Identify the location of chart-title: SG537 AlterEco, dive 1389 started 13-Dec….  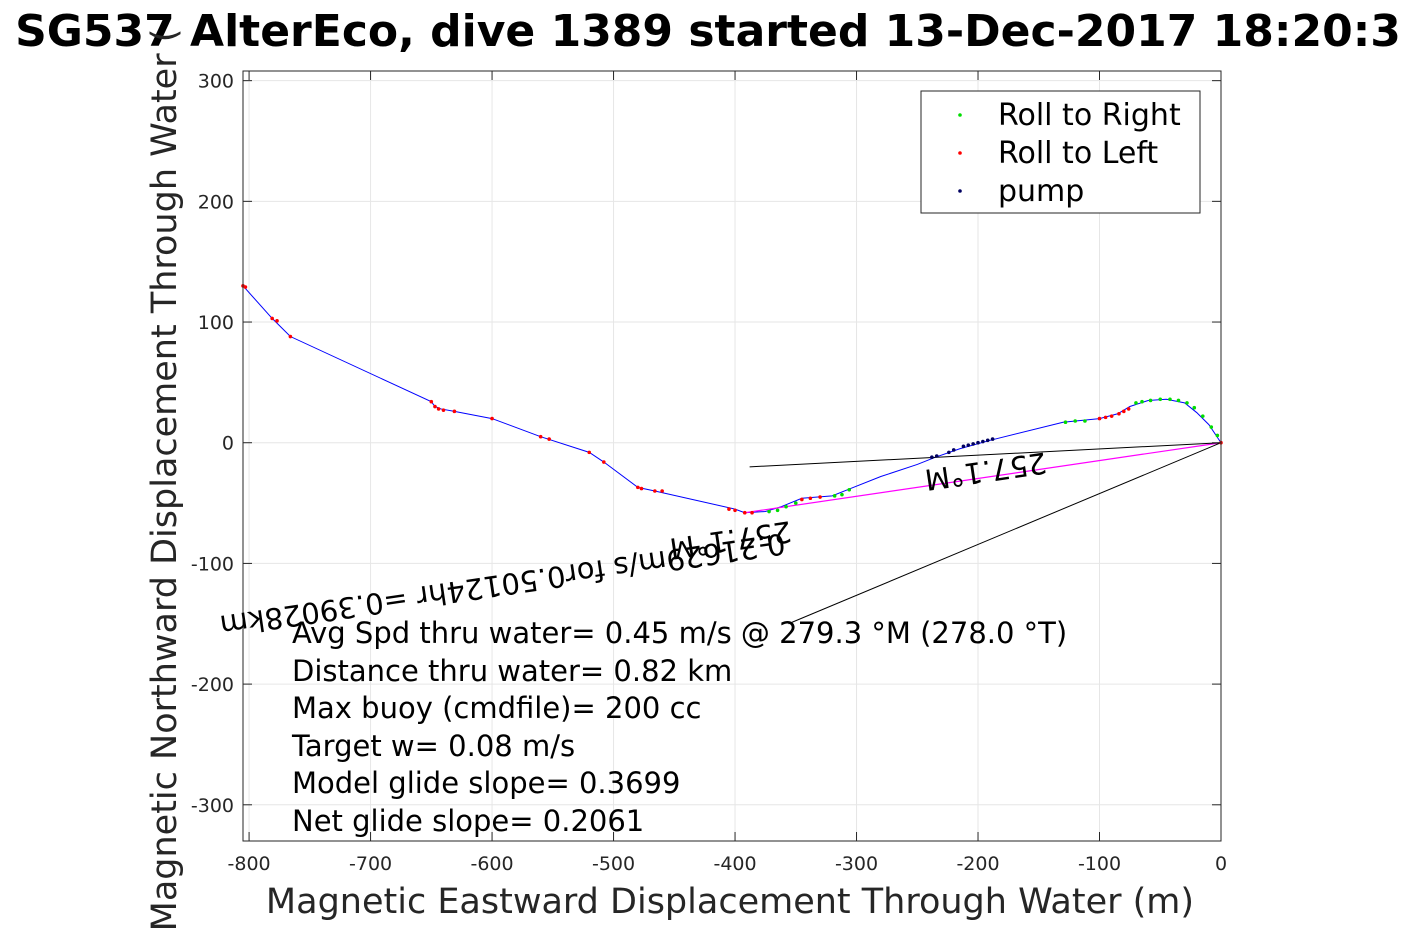
(708, 31).